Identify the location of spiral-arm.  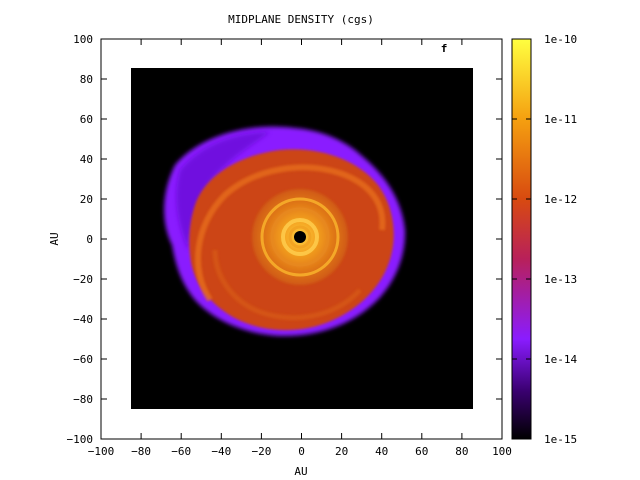
(290, 233).